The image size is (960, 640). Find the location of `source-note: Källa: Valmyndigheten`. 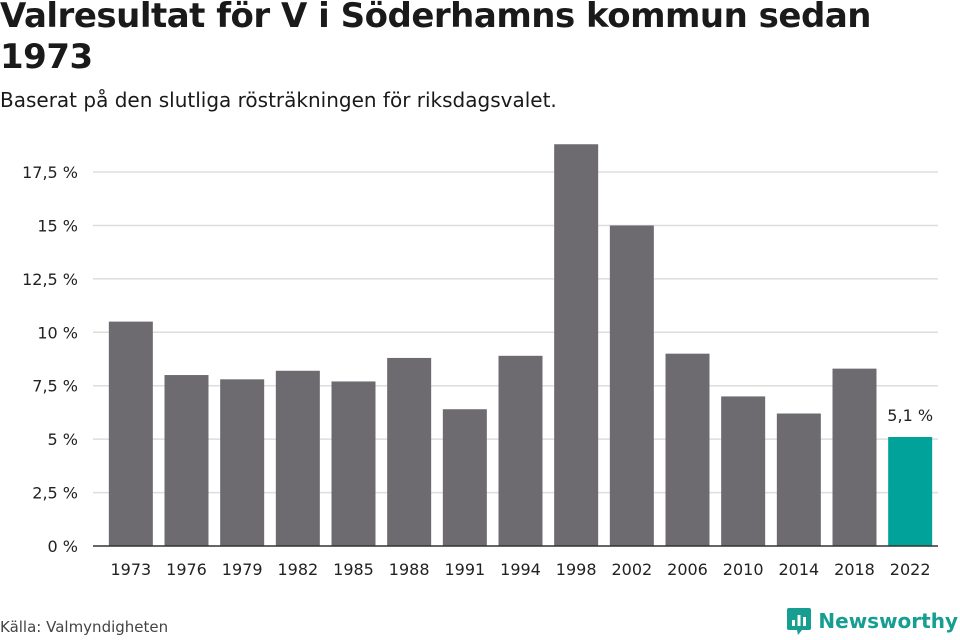

source-note: Källa: Valmyndigheten is located at coordinates (84, 627).